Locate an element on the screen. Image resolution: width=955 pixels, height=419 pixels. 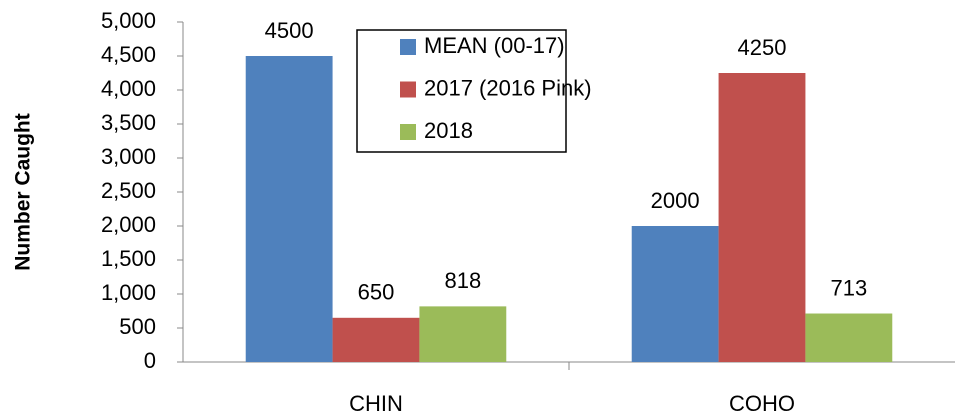
y-tick-label: 4,500 is located at coordinates (128, 54).